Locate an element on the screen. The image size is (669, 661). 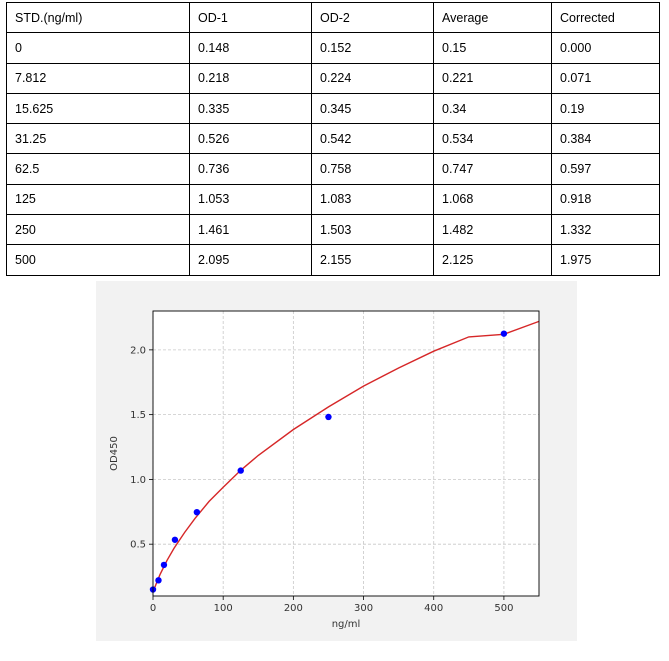
table-cell: 250 is located at coordinates (98, 230).